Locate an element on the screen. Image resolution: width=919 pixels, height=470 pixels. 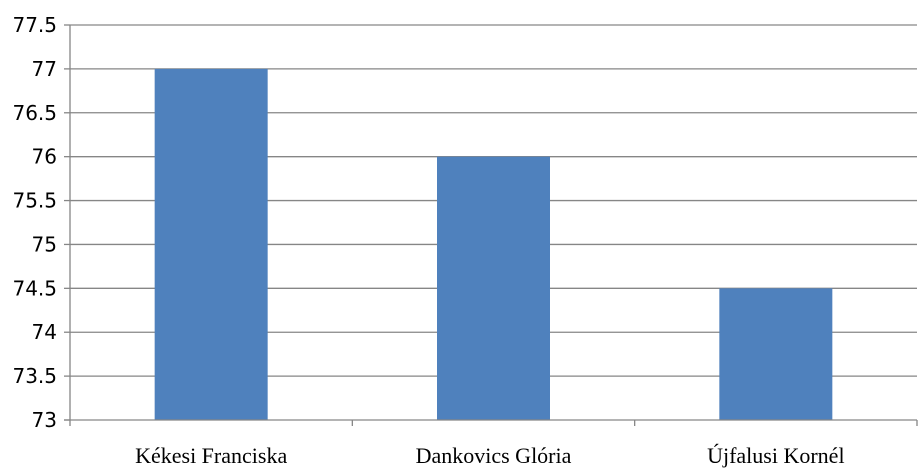
y-tick-label: 77.5 is located at coordinates (34, 25).